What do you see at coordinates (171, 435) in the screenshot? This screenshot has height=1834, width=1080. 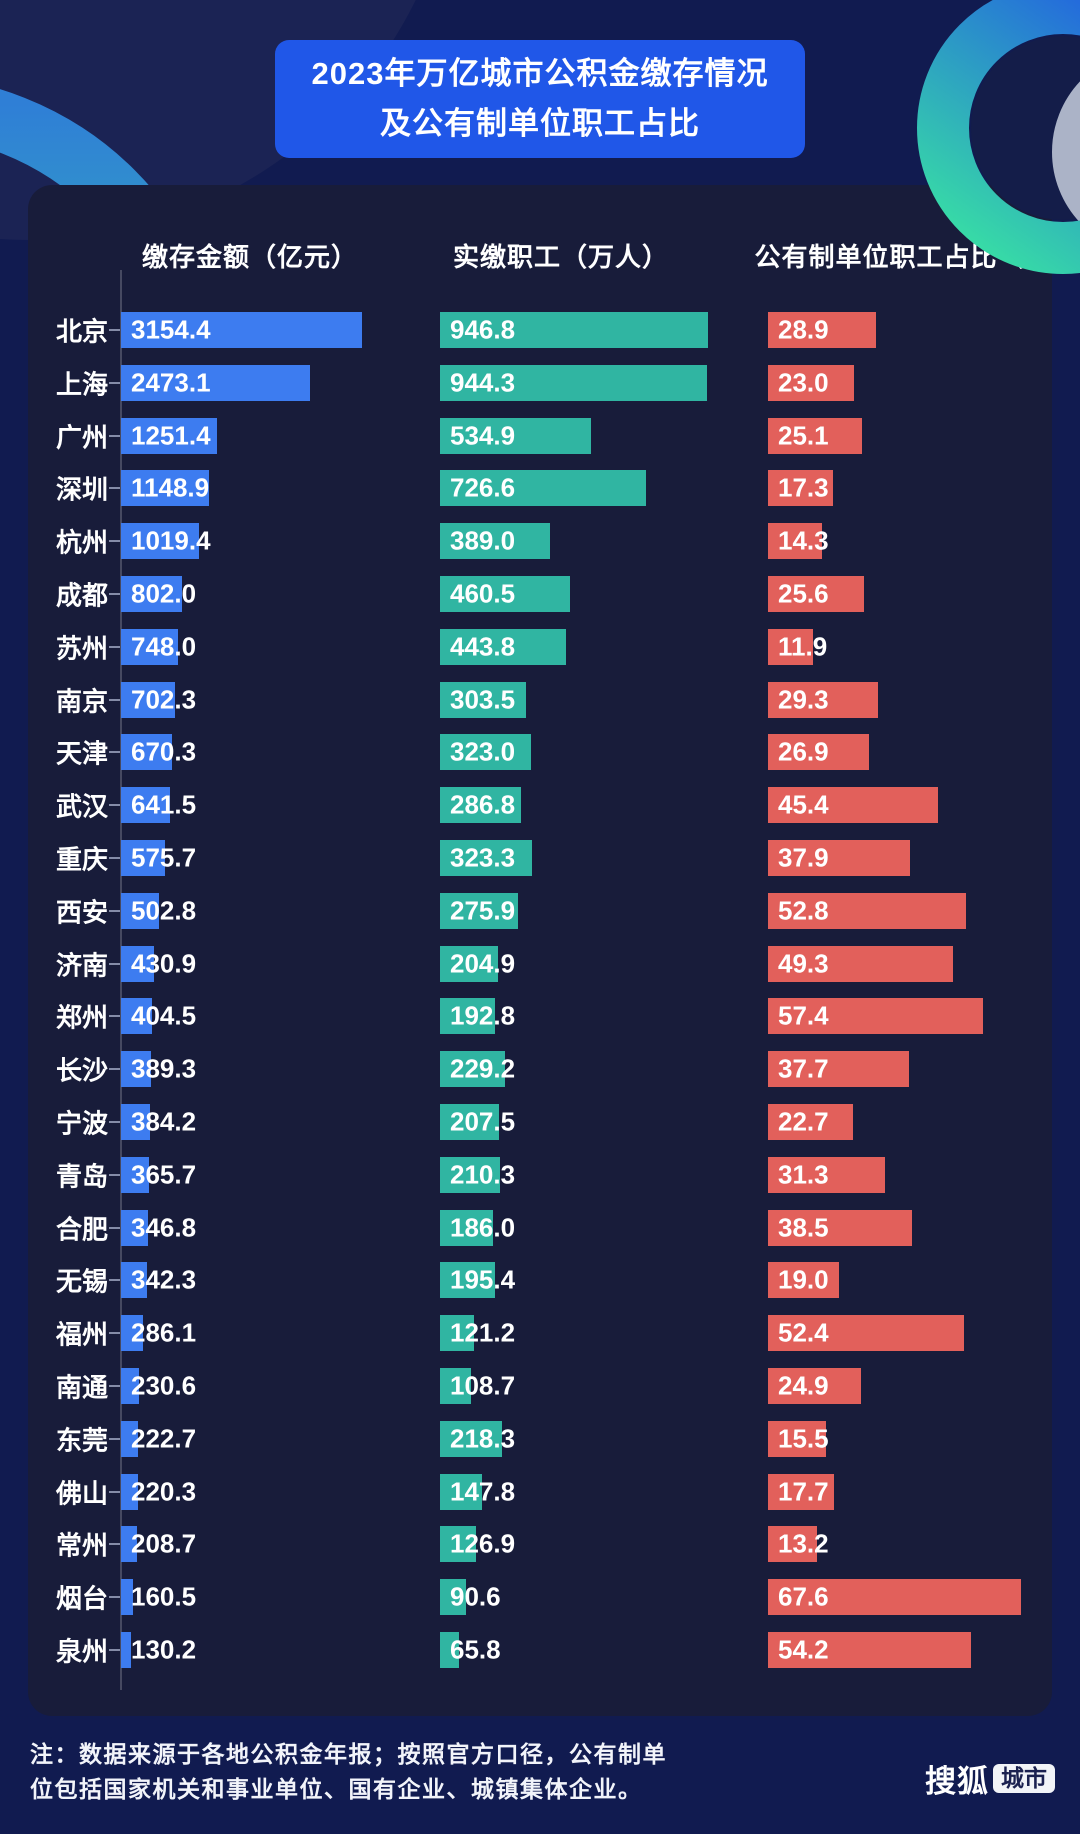 I see `deposit-value: 1251.4` at bounding box center [171, 435].